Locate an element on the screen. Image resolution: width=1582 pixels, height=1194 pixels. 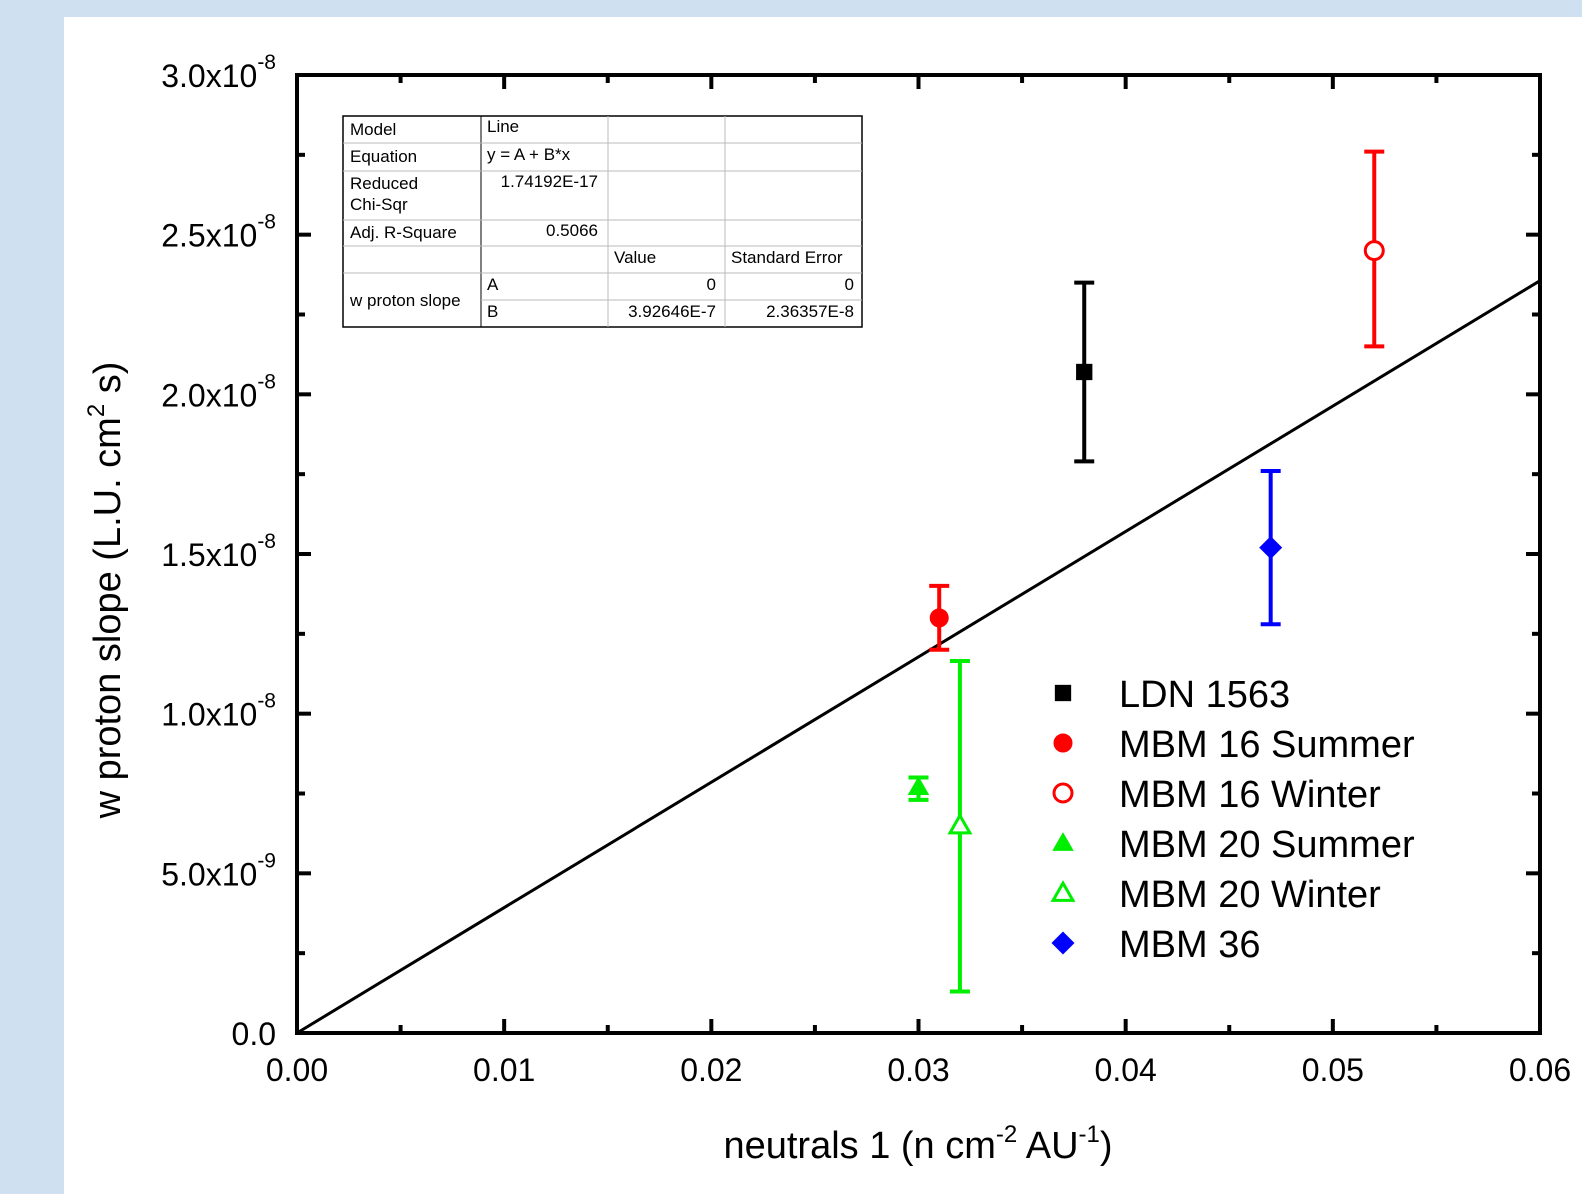
y-tick-label: 2.5x10⁻⁸ is located at coordinates (218, 232).